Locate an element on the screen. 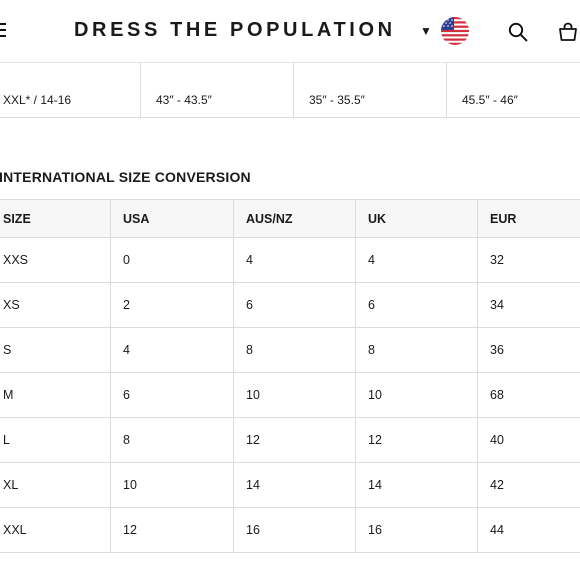 Image resolution: width=580 pixels, height=580 pixels. aus-nz-cell: 16 is located at coordinates (294, 530).